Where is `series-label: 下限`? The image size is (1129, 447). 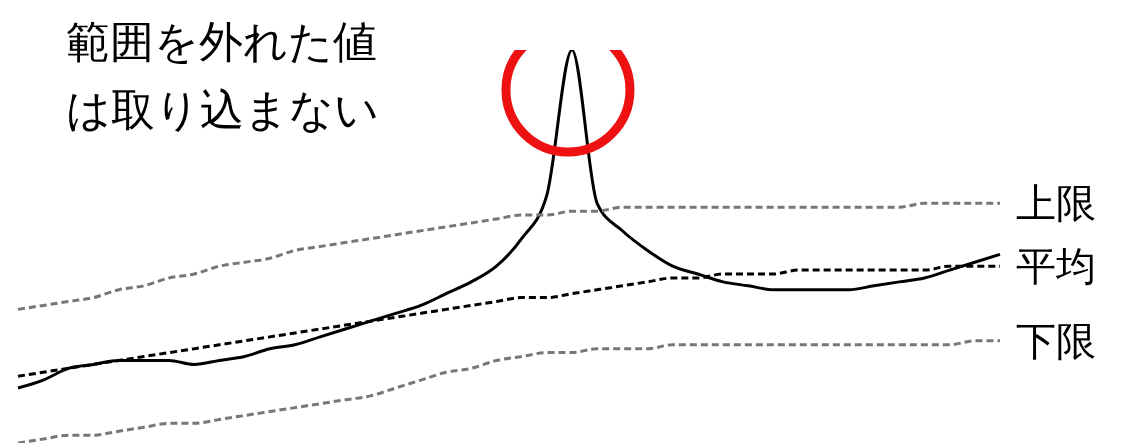
series-label: 下限 is located at coordinates (1056, 340).